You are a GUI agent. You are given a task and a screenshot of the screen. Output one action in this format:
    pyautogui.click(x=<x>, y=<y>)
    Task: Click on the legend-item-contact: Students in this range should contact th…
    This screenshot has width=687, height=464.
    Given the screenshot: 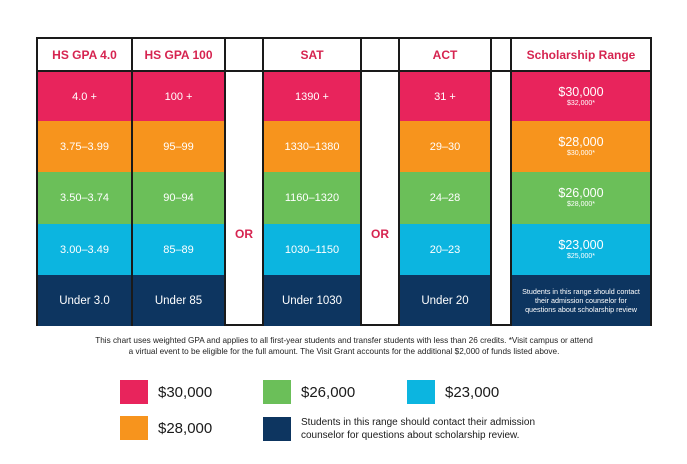 What is the action you would take?
    pyautogui.click(x=407, y=429)
    